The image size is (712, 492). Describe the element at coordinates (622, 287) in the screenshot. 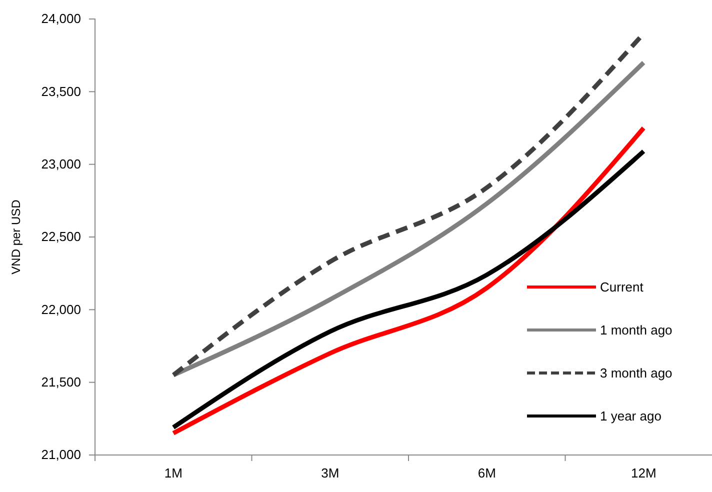

I see `legend-label: Current` at that location.